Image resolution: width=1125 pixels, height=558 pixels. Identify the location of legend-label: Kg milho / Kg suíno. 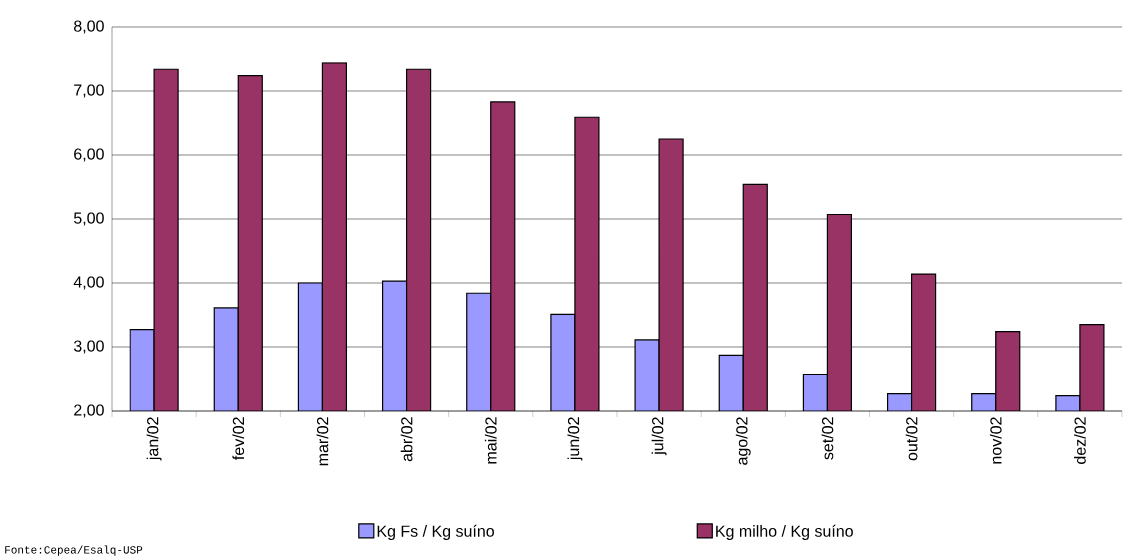
(784, 532).